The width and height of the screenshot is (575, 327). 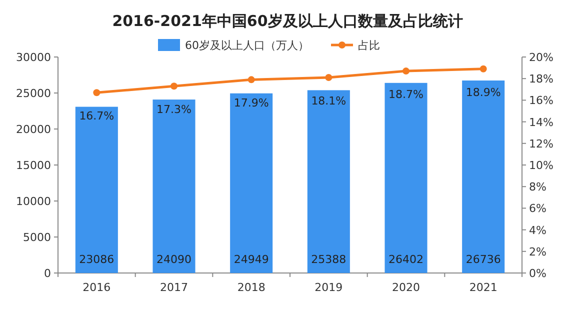 What do you see at coordinates (174, 259) in the screenshot?
I see `data-label: 24090` at bounding box center [174, 259].